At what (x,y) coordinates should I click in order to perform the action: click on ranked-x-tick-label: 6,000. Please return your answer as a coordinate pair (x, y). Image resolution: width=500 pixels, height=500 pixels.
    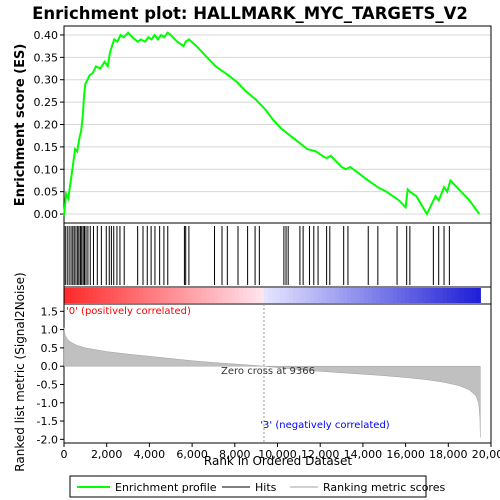
    Looking at the image, I should click on (192, 454).